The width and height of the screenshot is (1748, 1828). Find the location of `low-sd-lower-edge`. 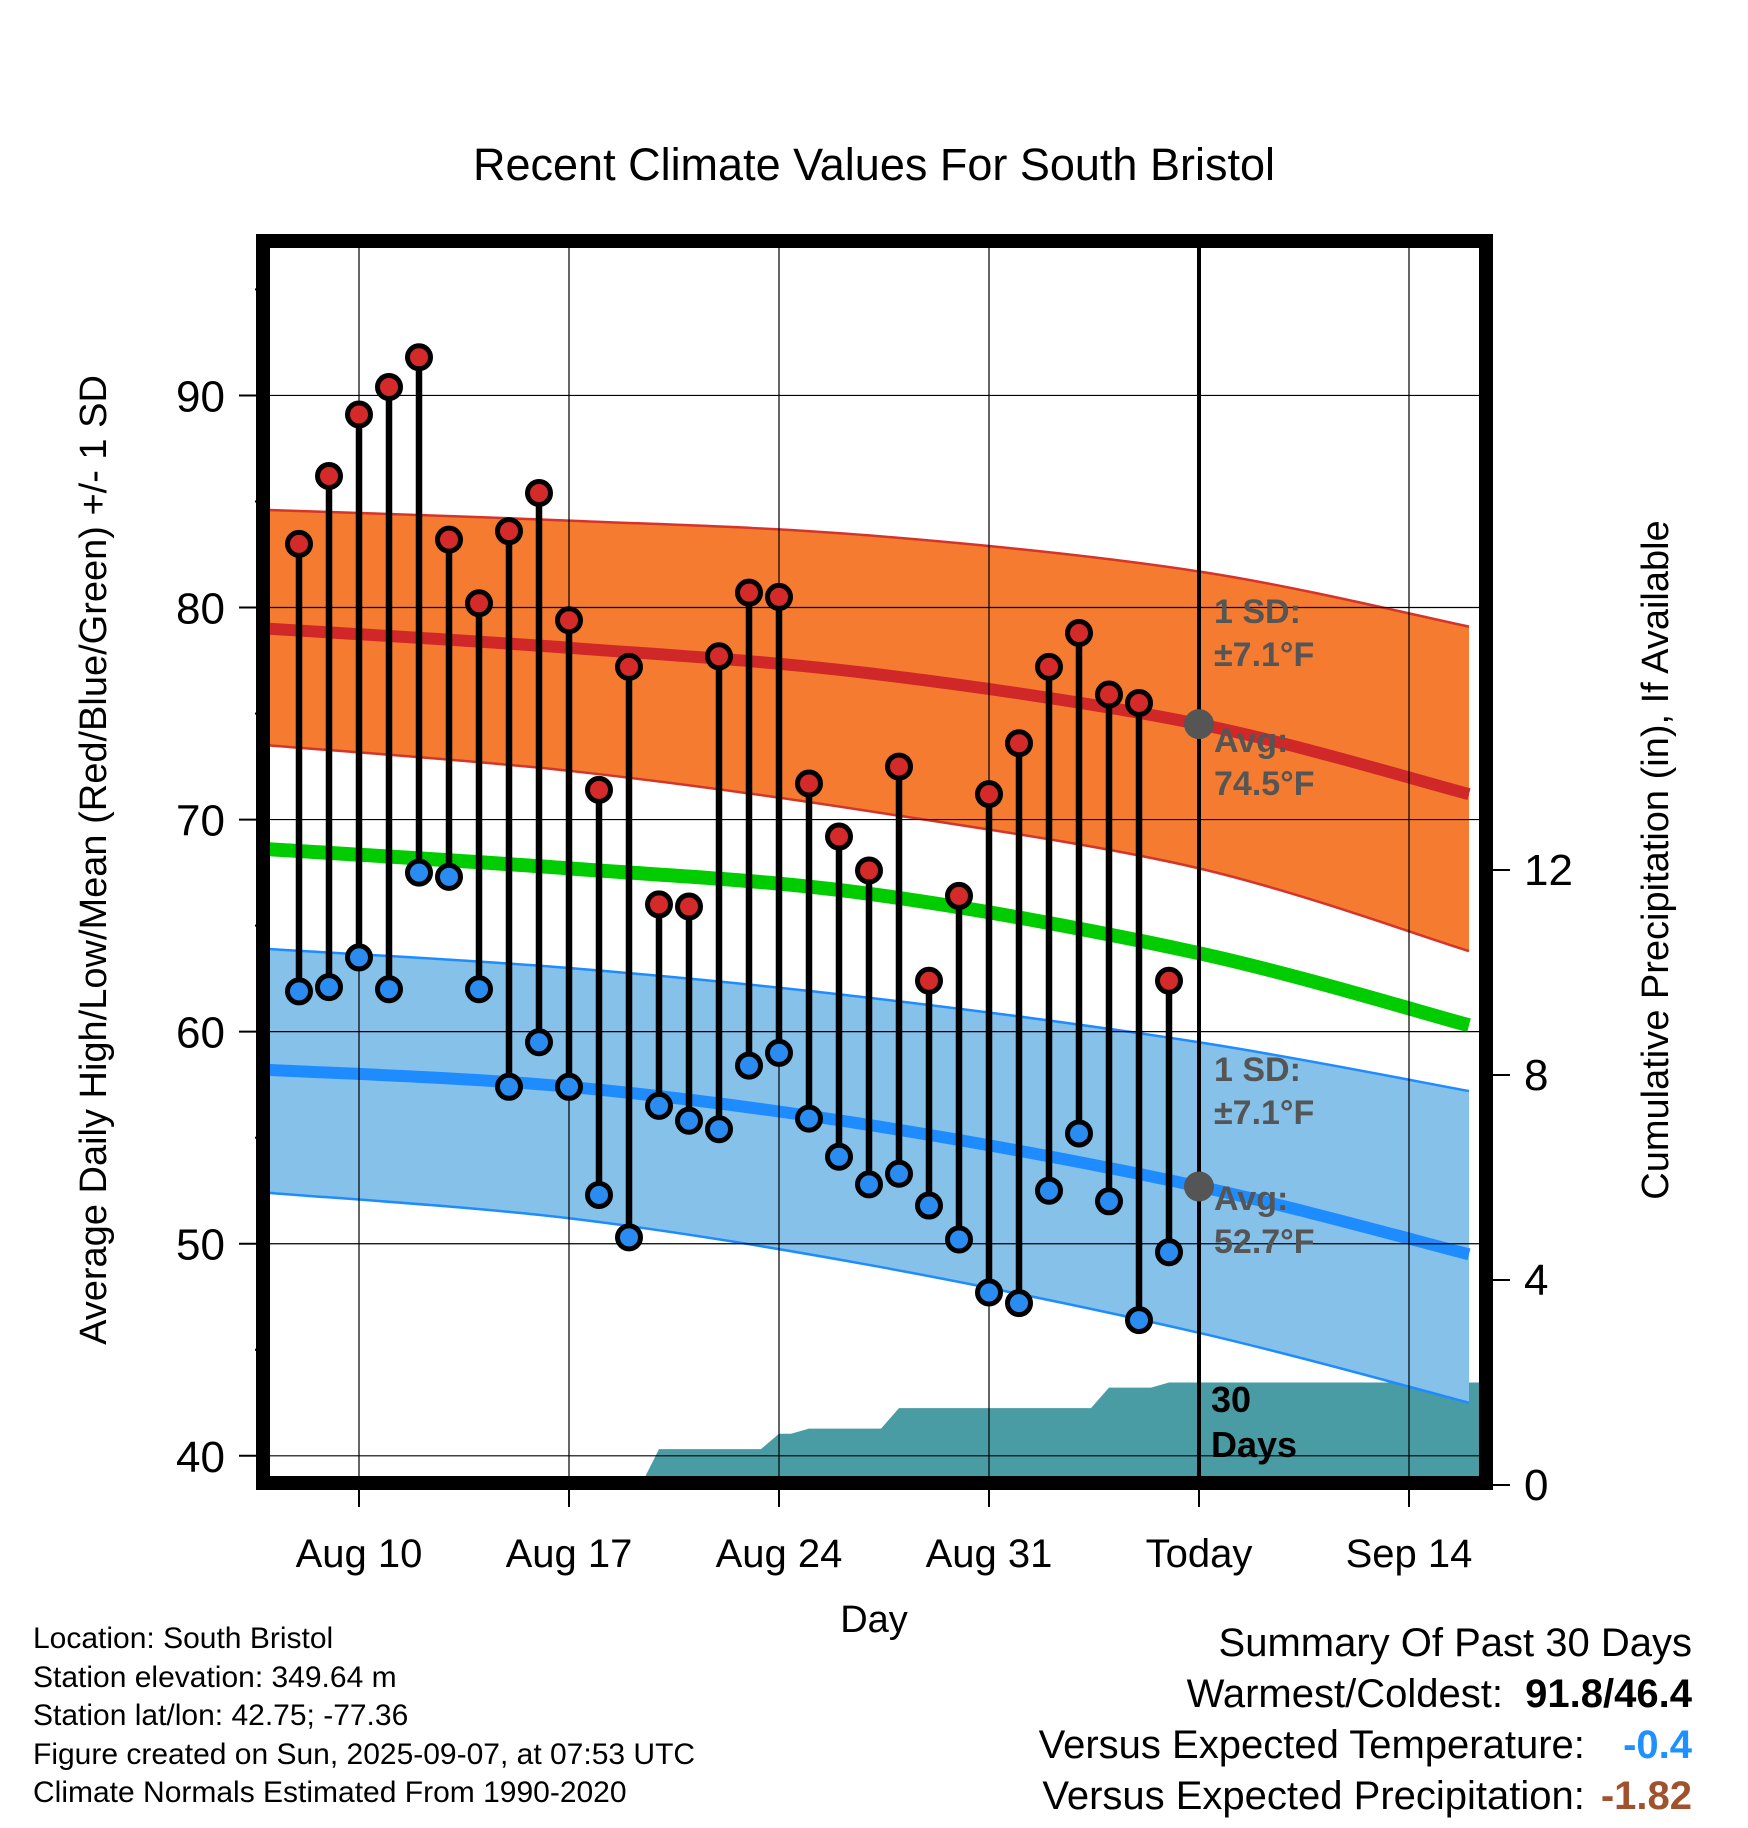

low-sd-lower-edge is located at coordinates (869, 1297).